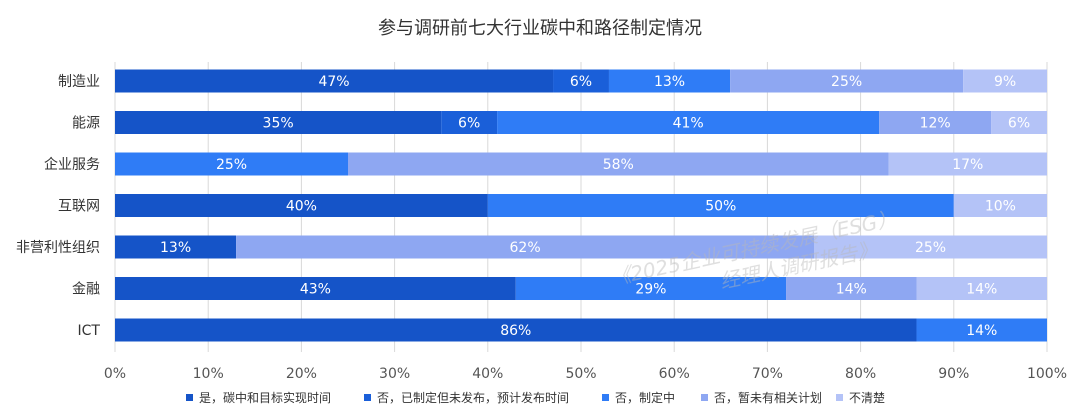 The height and width of the screenshot is (420, 1080). What do you see at coordinates (115, 374) in the screenshot?
I see `x-tick-label: 0%` at bounding box center [115, 374].